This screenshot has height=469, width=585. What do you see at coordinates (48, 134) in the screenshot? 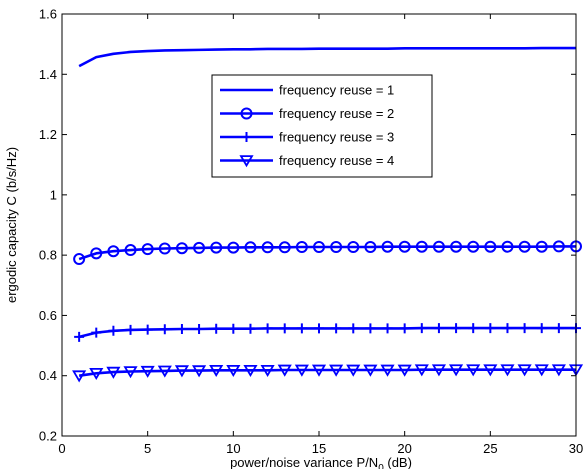
I see `y-tick-label: 1.2` at bounding box center [48, 134].